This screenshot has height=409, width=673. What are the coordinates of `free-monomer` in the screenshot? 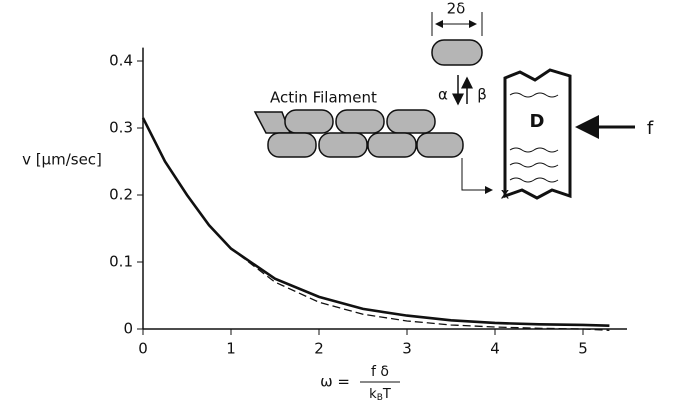 It's located at (457, 52).